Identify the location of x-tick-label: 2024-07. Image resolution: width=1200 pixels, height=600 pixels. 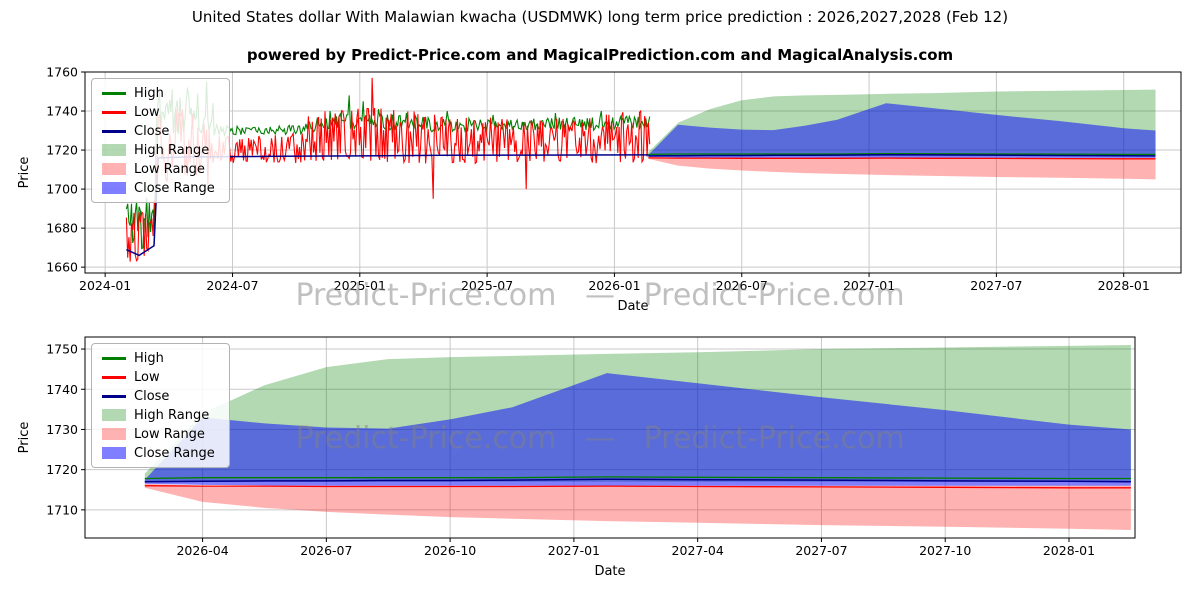
(232, 285).